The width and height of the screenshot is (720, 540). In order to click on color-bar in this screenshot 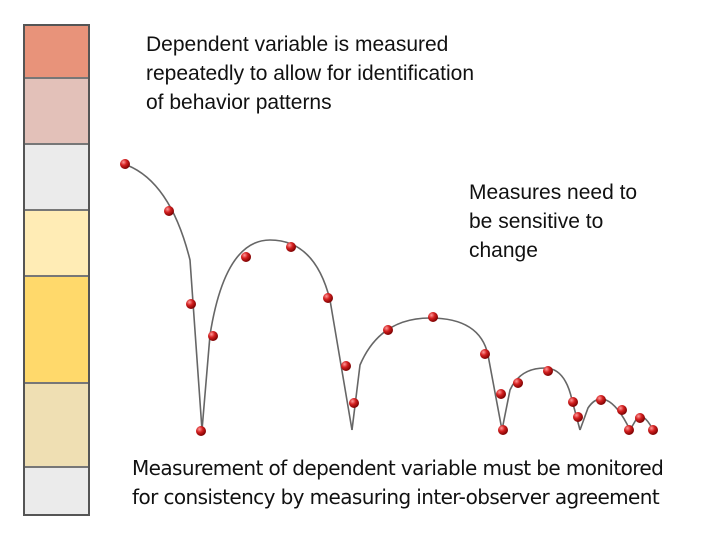, I will do `click(56, 270)`.